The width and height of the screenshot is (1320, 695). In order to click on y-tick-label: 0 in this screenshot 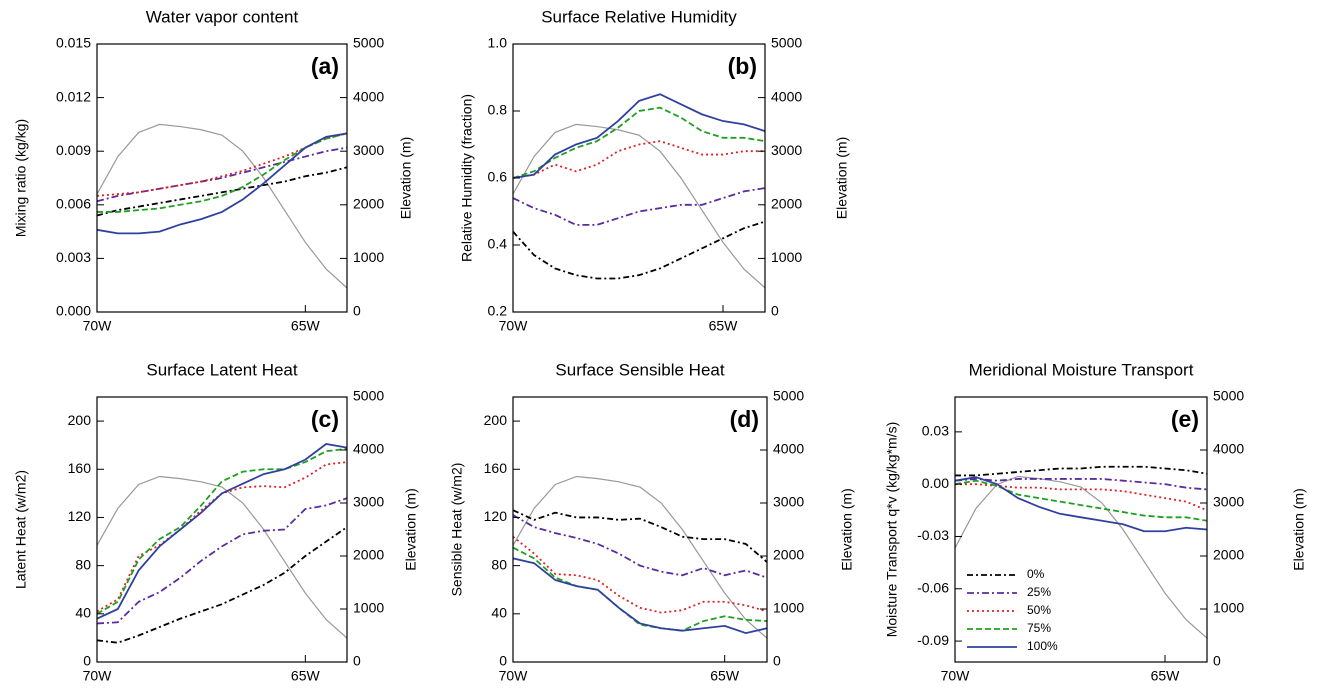, I will do `click(87, 661)`.